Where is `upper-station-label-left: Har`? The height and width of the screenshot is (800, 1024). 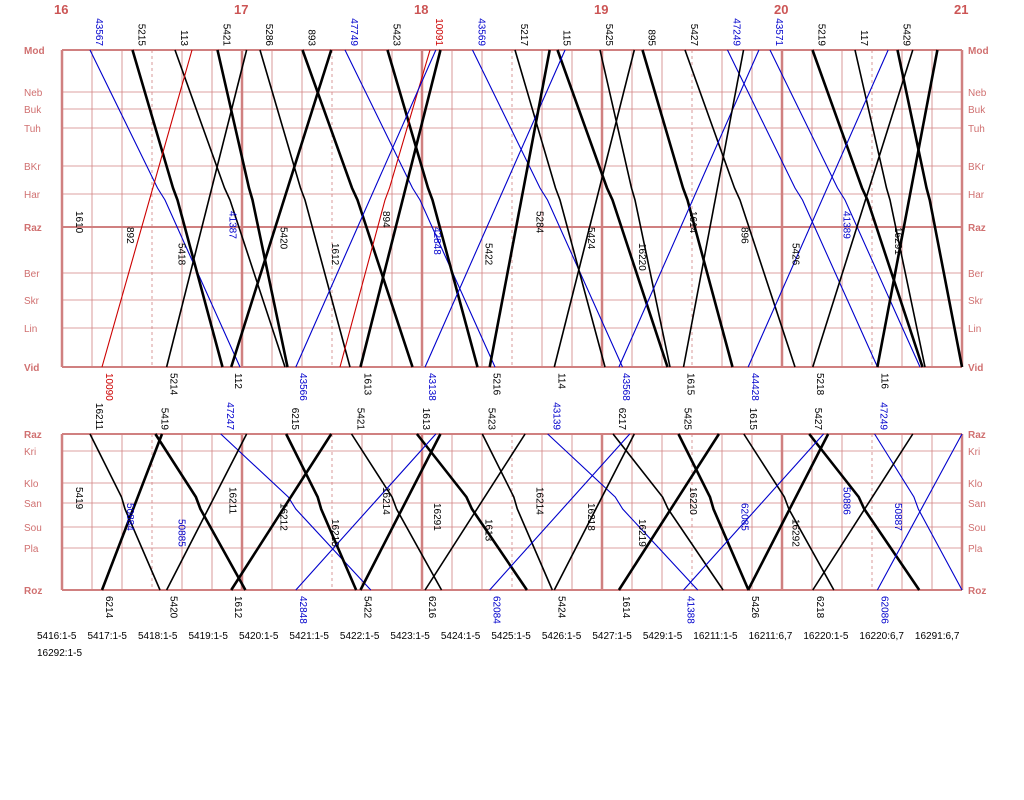 upper-station-label-left: Har is located at coordinates (32, 195).